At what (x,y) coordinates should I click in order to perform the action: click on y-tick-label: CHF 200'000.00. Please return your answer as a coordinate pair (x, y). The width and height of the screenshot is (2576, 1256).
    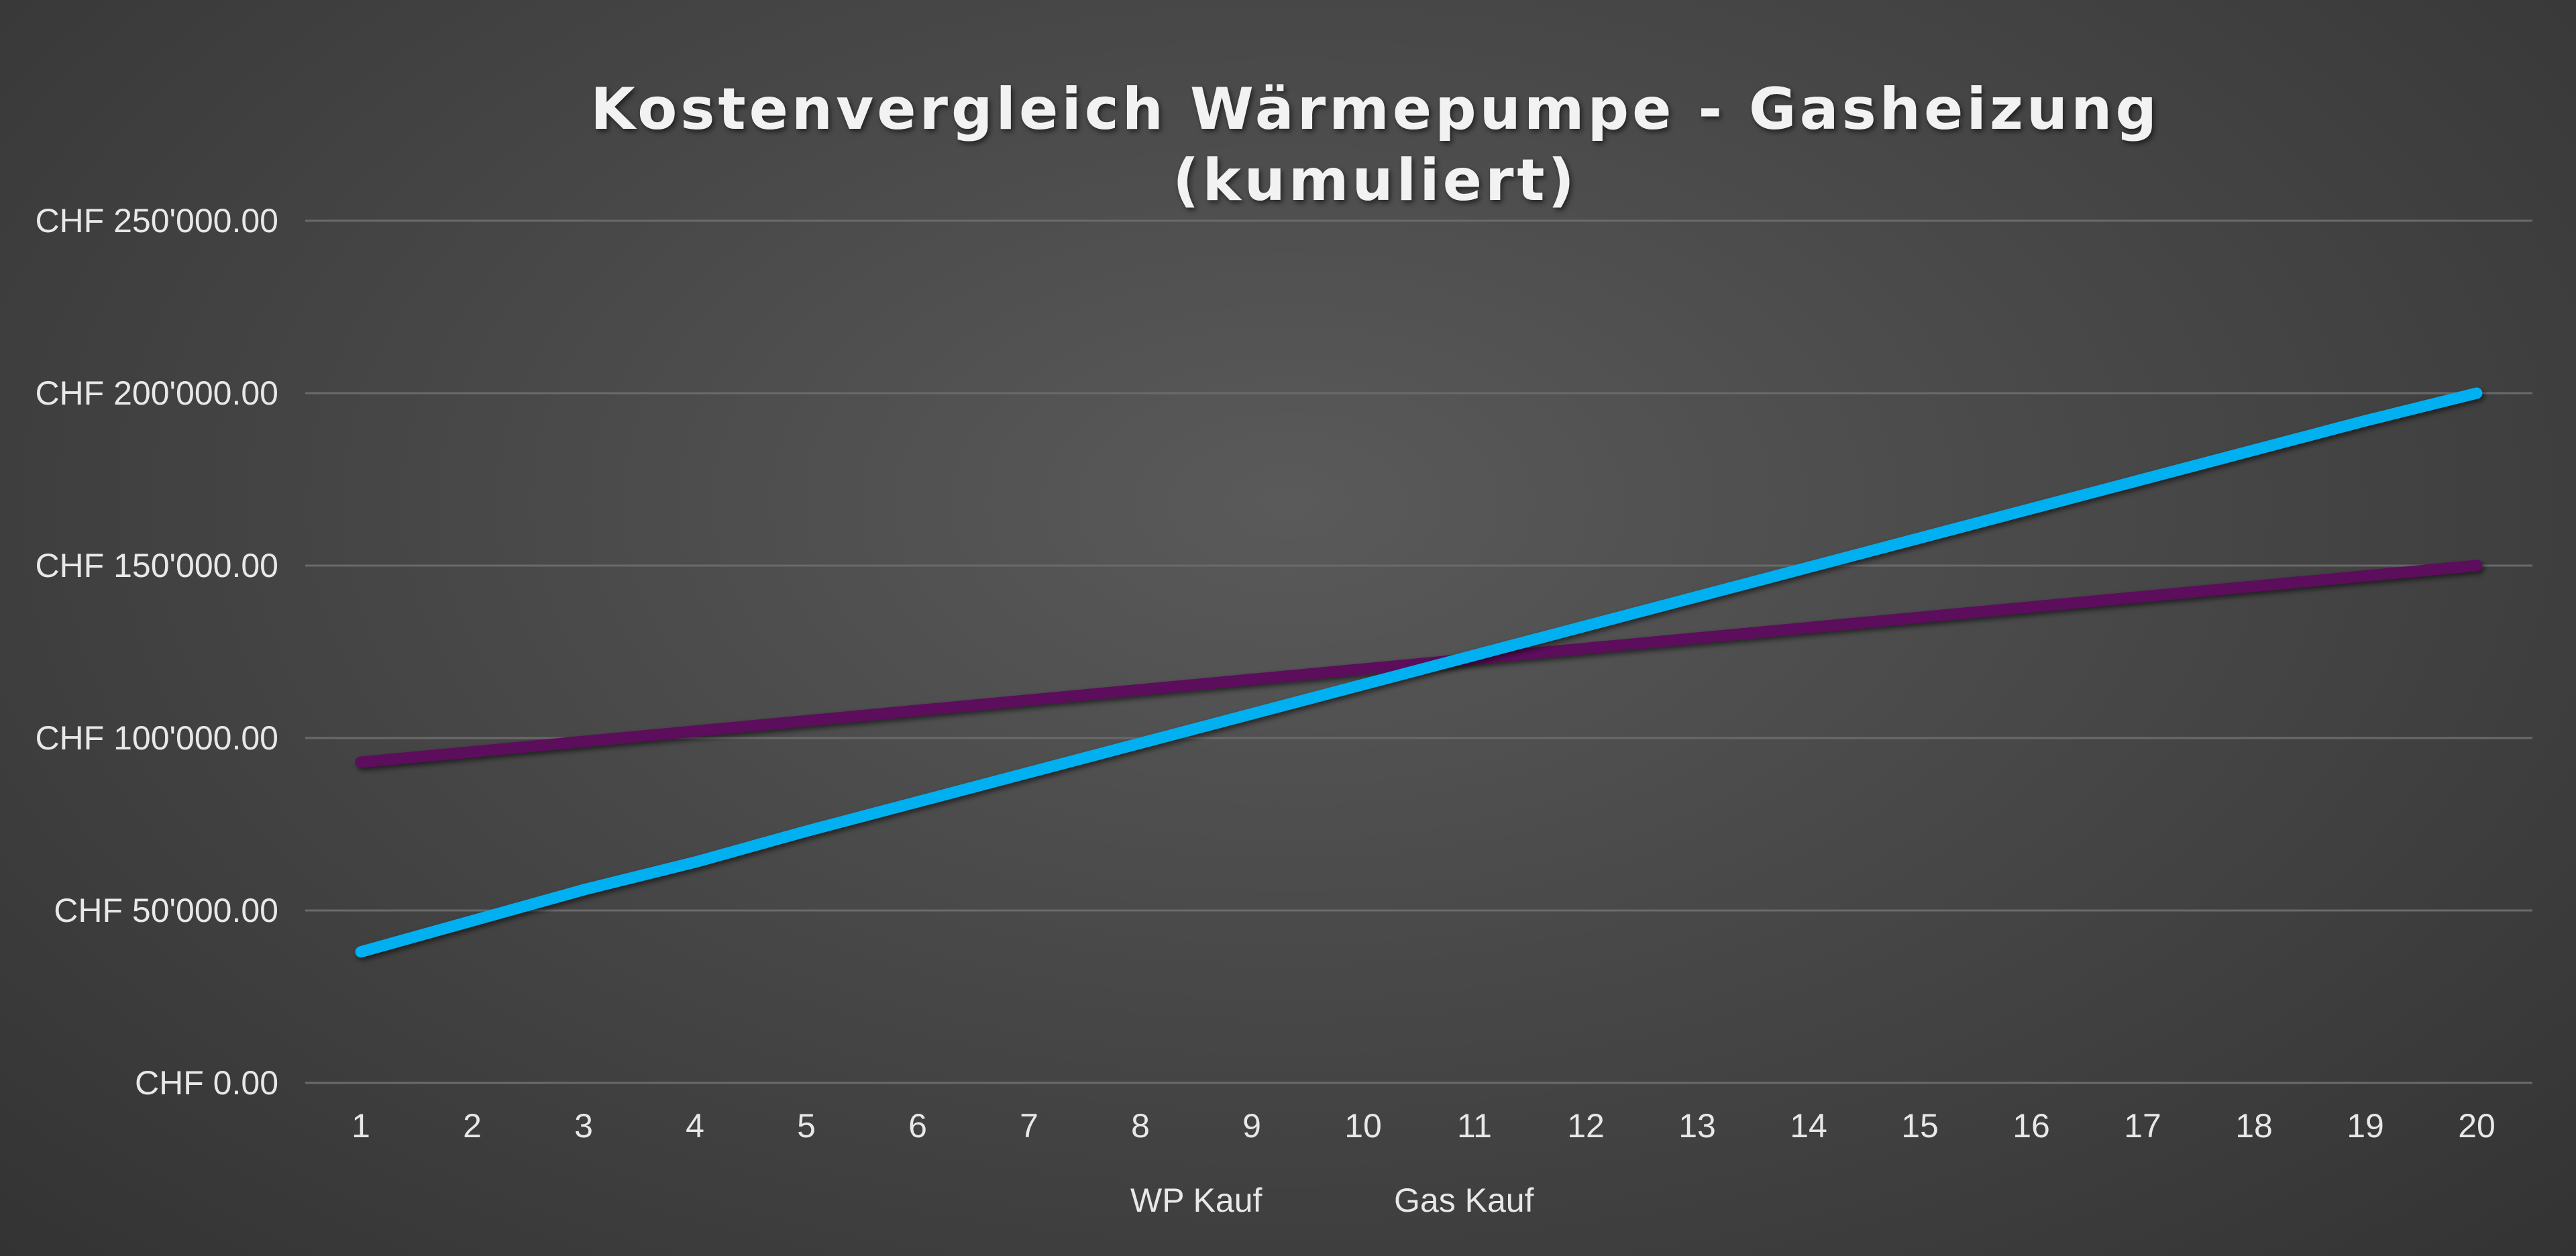
    Looking at the image, I should click on (156, 393).